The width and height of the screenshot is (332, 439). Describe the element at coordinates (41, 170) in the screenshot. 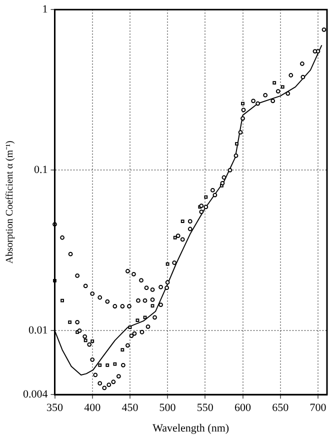

I see `y-tick-label: 0.1` at that location.